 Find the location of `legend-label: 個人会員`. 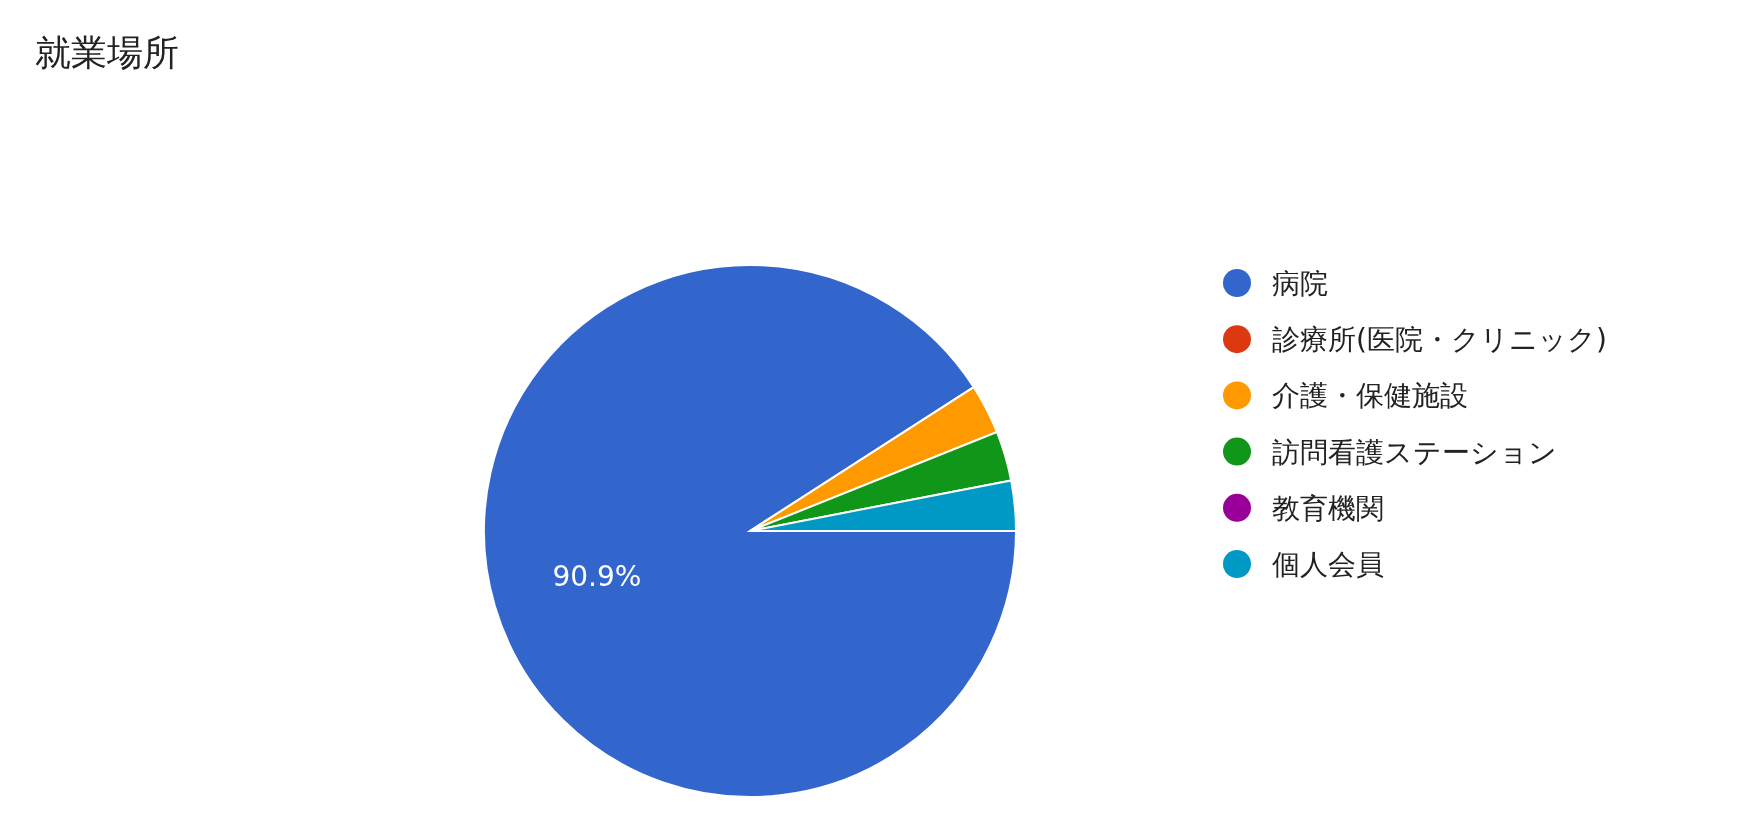

legend-label: 個人会員 is located at coordinates (1328, 564).